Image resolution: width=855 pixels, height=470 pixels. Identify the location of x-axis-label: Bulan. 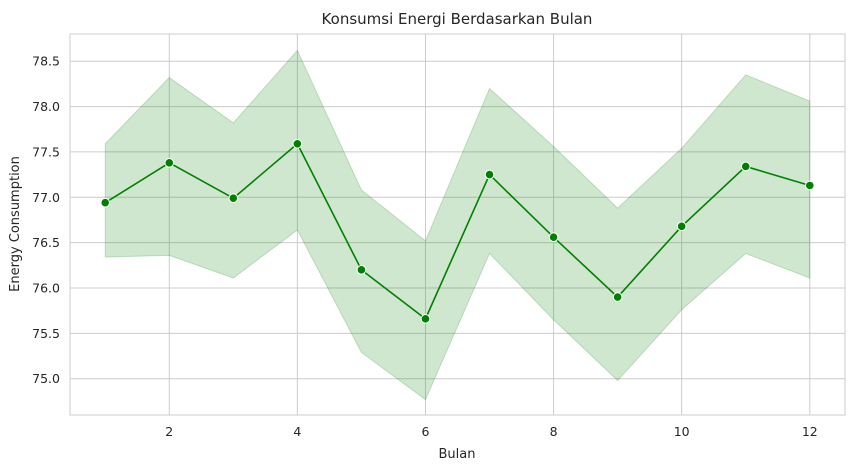
(457, 454).